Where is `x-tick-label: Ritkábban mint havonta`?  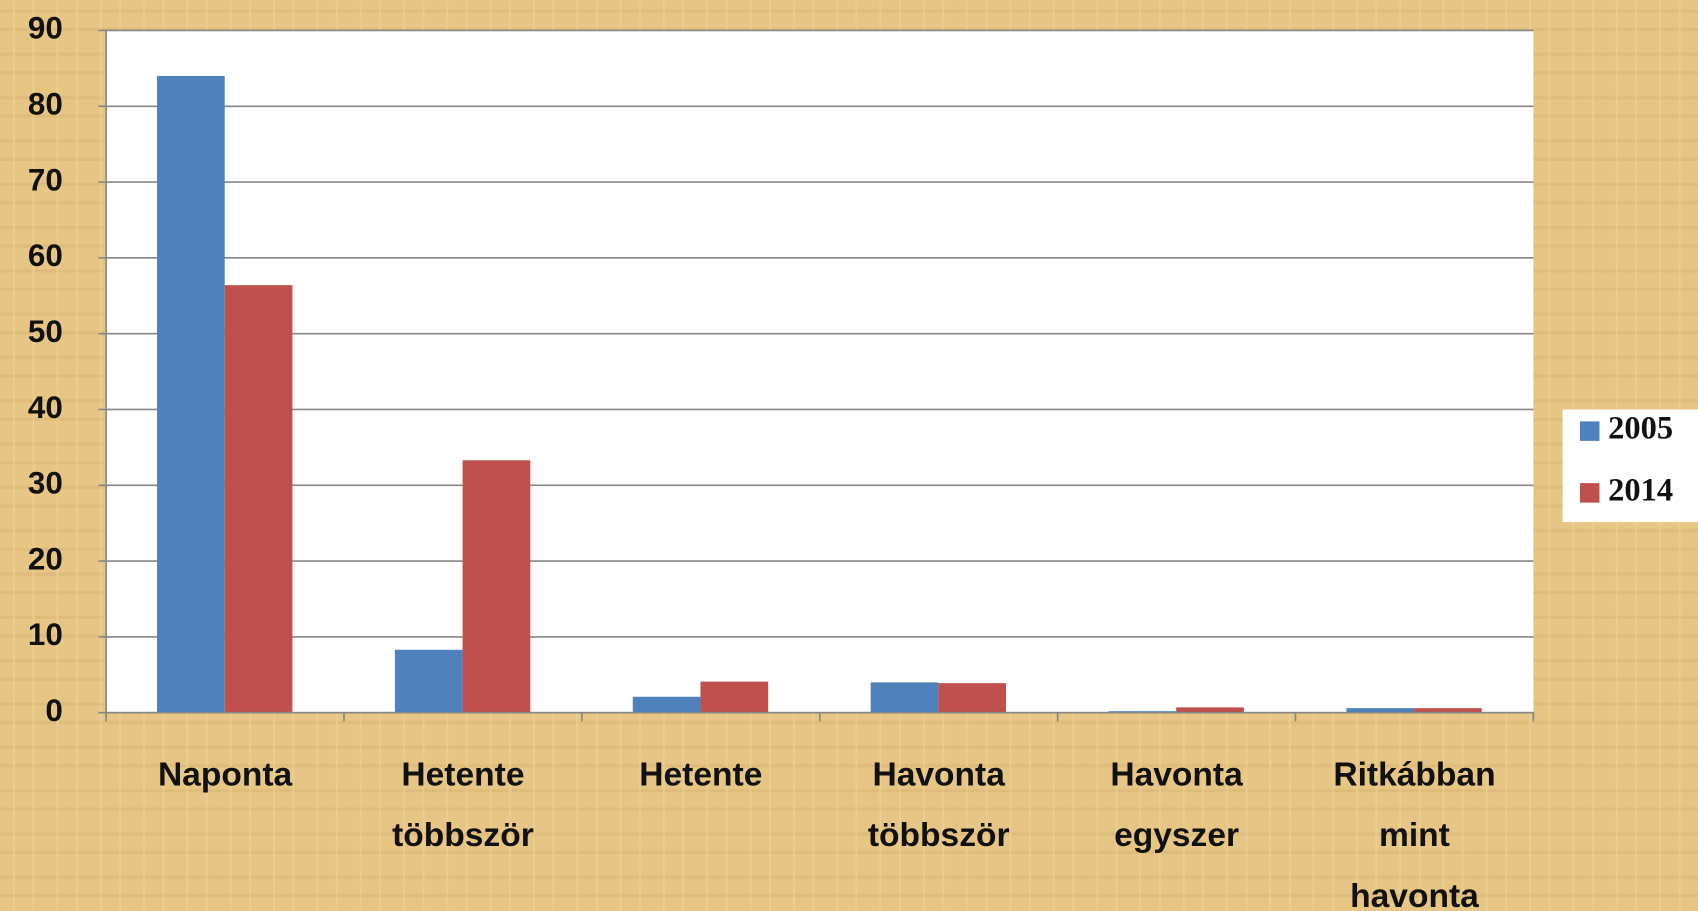
x-tick-label: Ritkábban mint havonta is located at coordinates (1414, 833).